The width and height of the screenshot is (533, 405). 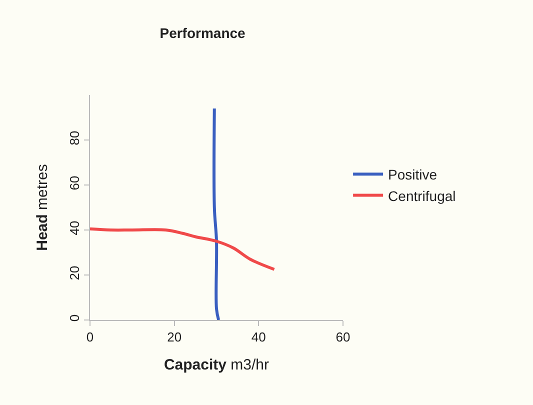 What do you see at coordinates (217, 365) in the screenshot?
I see `x-axis-title: Capacity m3/hr` at bounding box center [217, 365].